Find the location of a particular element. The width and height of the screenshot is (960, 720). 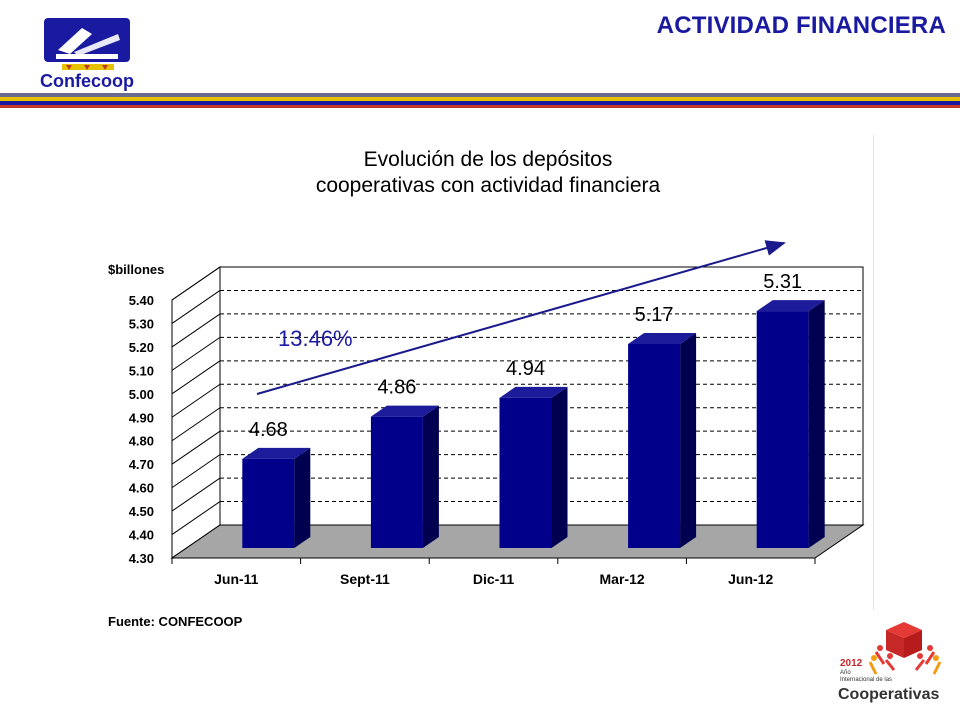

confecoop-logo-mark: Confecoop is located at coordinates (87, 54).